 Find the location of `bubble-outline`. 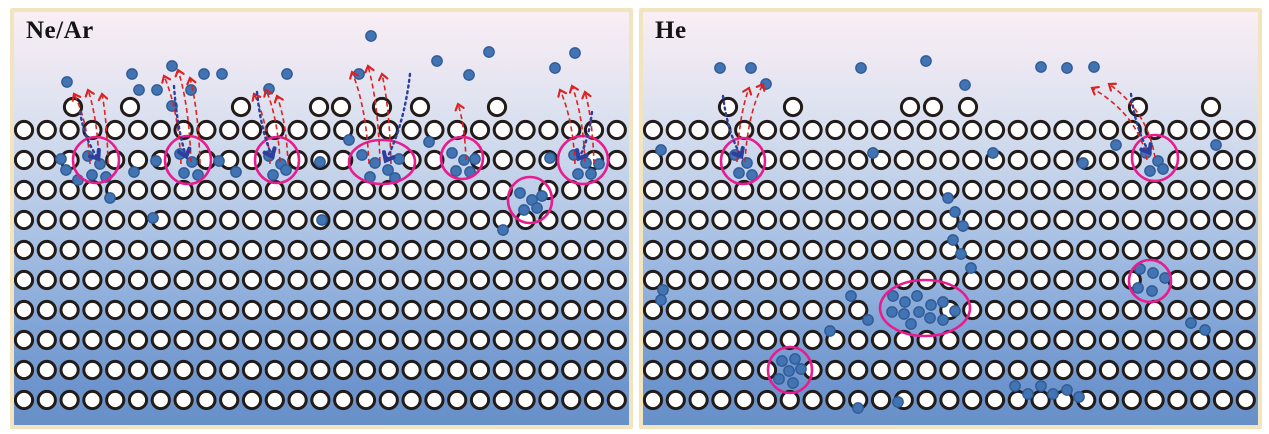

bubble-outline is located at coordinates (188, 160).